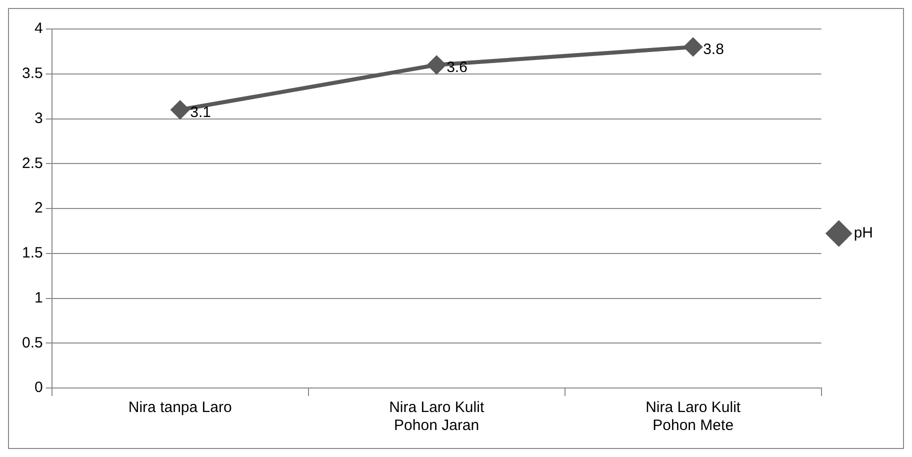  Describe the element at coordinates (38, 118) in the screenshot. I see `y-tick-label: 3` at that location.